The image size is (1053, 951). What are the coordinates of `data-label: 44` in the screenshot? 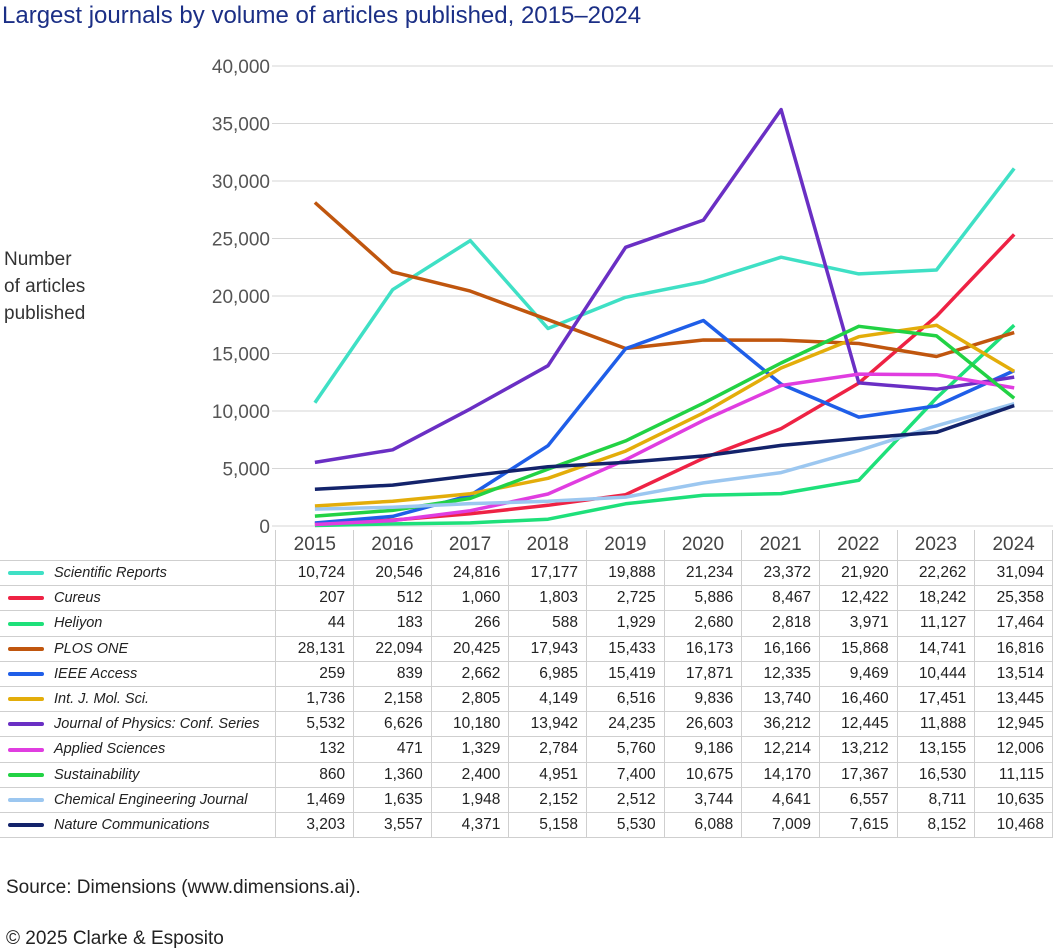 It's located at (315, 623).